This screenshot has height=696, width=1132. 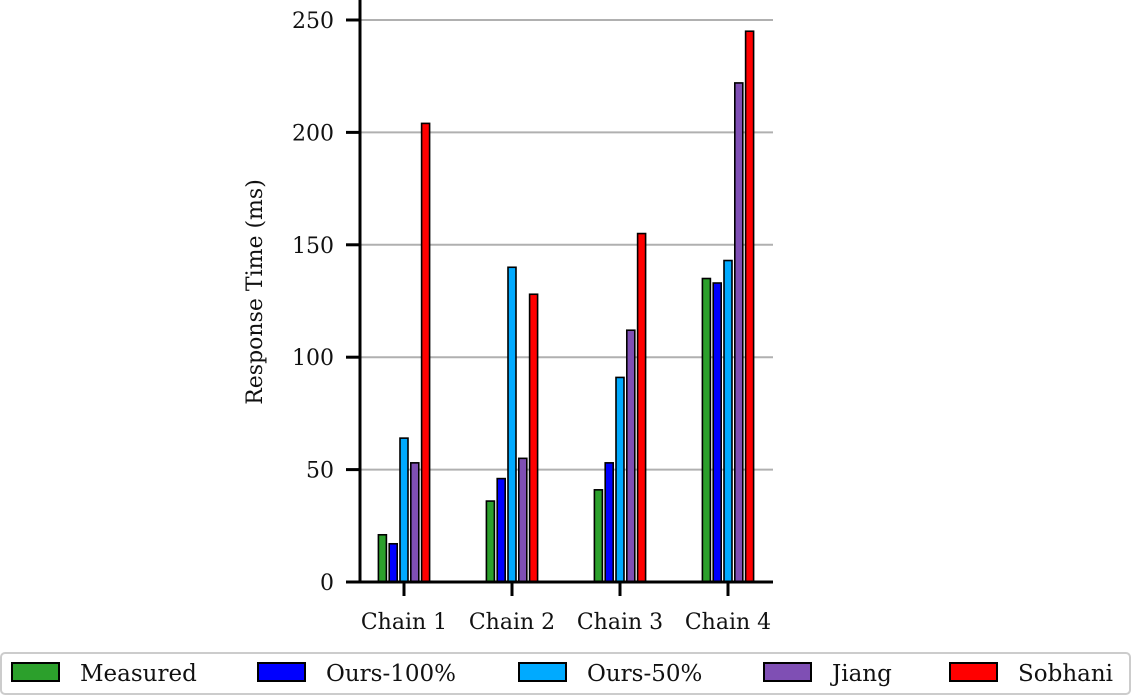 What do you see at coordinates (313, 358) in the screenshot?
I see `y-tick-label: 100` at bounding box center [313, 358].